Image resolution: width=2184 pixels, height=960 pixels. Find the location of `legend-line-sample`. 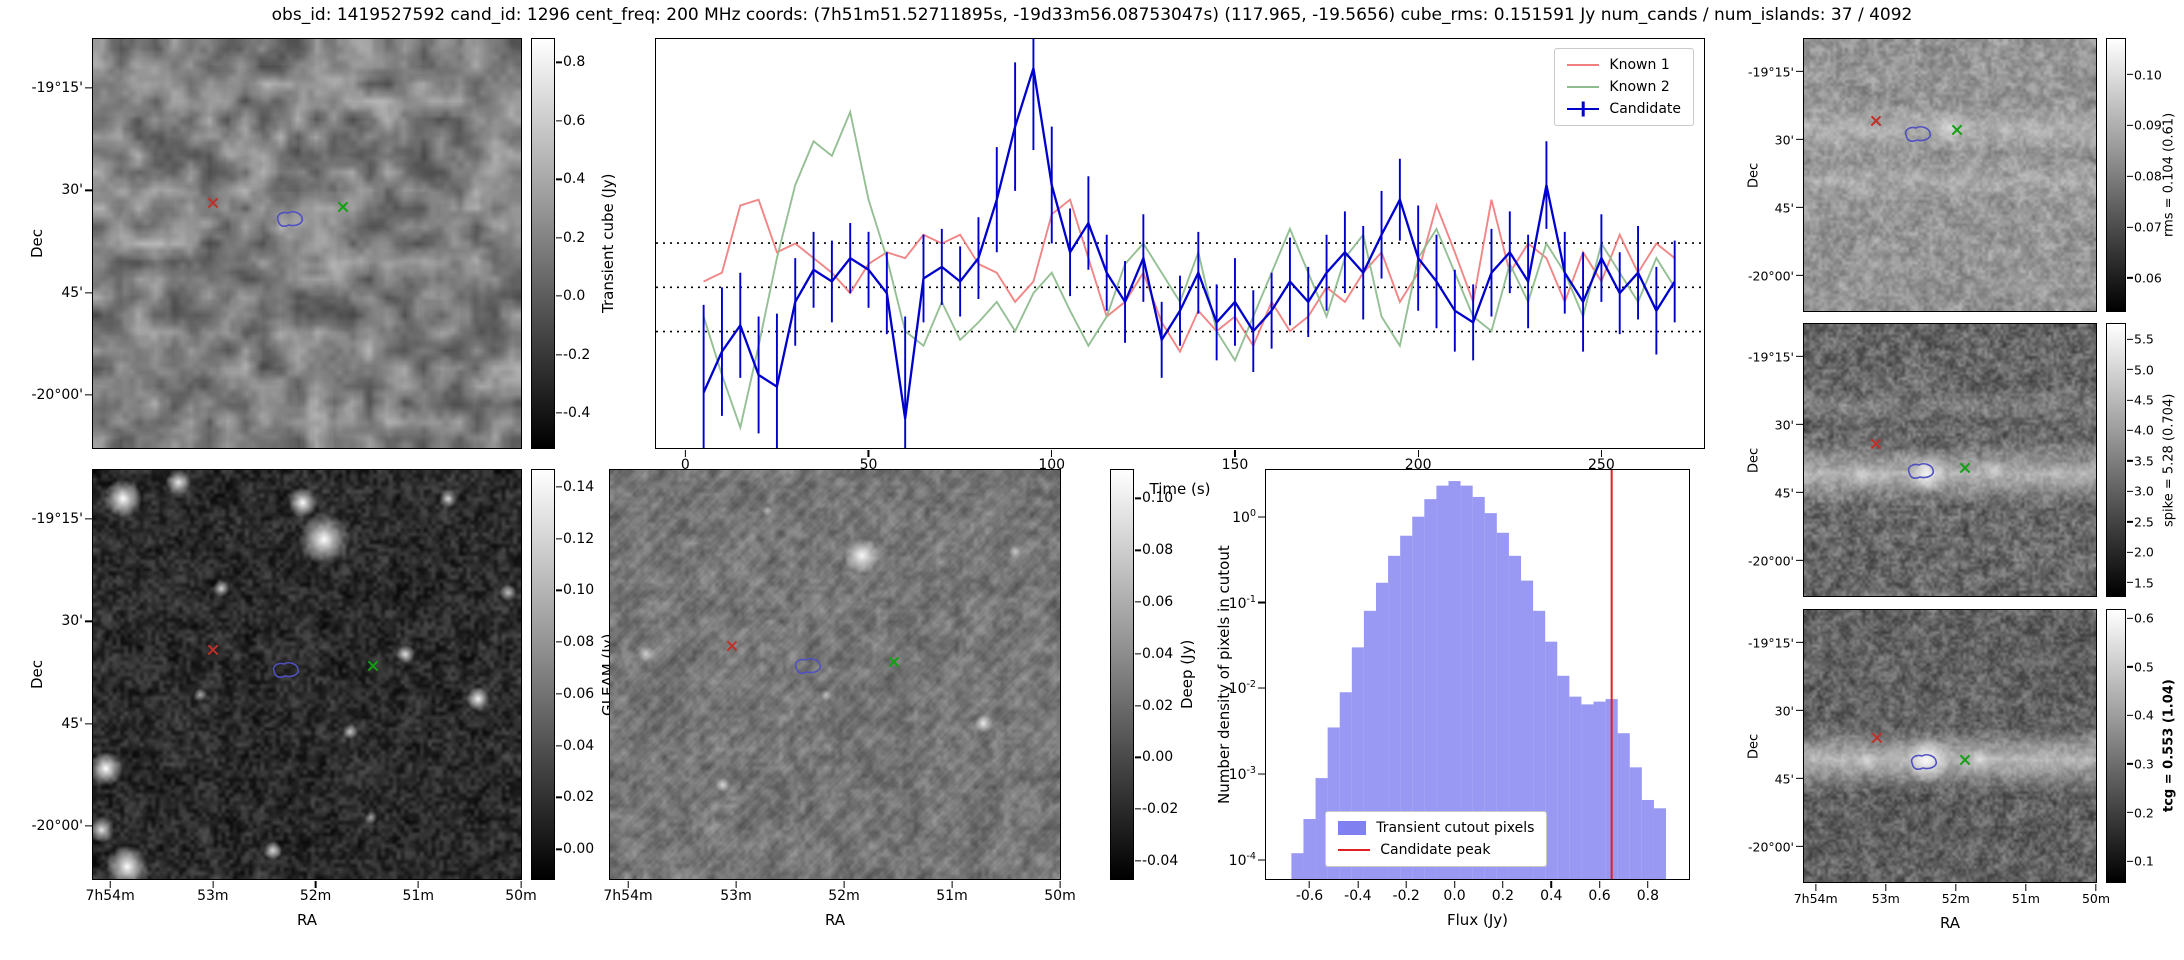

legend-line-sample is located at coordinates (1583, 109).